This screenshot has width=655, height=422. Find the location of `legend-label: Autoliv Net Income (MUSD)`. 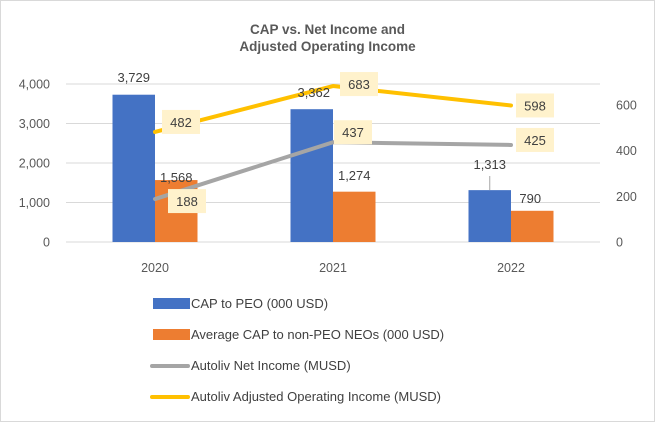

legend-label: Autoliv Net Income (MUSD) is located at coordinates (271, 365).